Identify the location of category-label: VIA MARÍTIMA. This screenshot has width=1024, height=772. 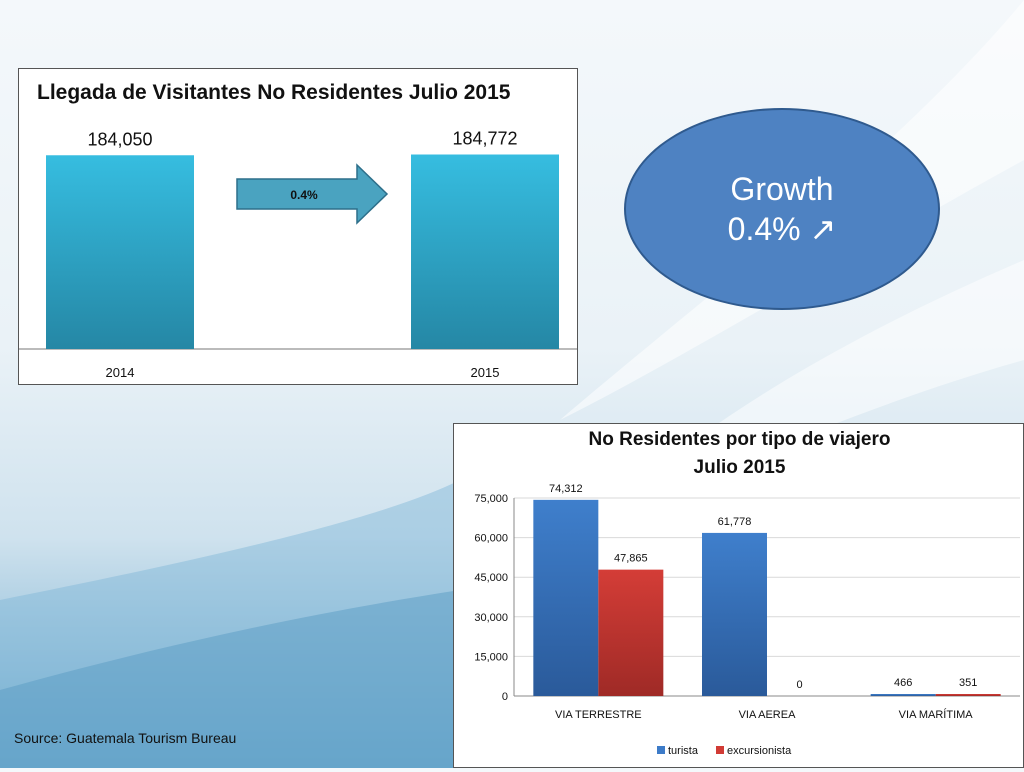
(936, 714).